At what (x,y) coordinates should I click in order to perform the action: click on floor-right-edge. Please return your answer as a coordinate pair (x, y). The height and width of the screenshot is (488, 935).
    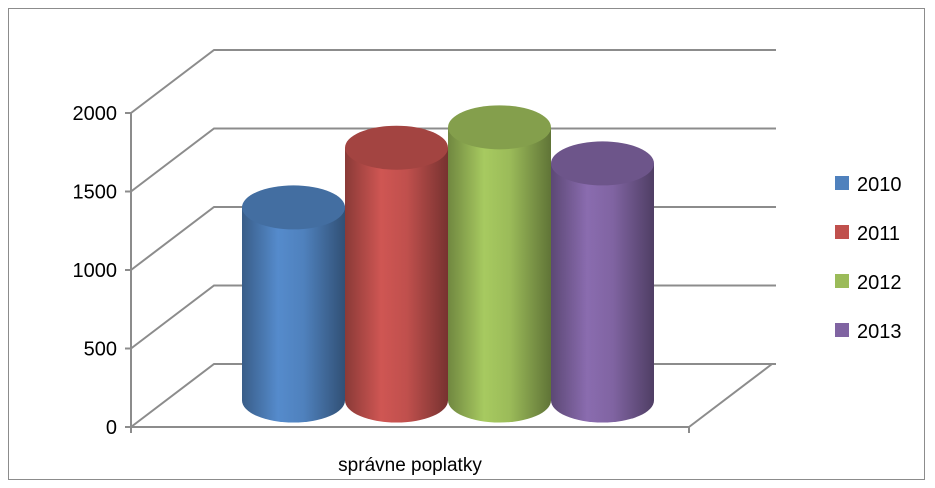
    Looking at the image, I should click on (730, 395).